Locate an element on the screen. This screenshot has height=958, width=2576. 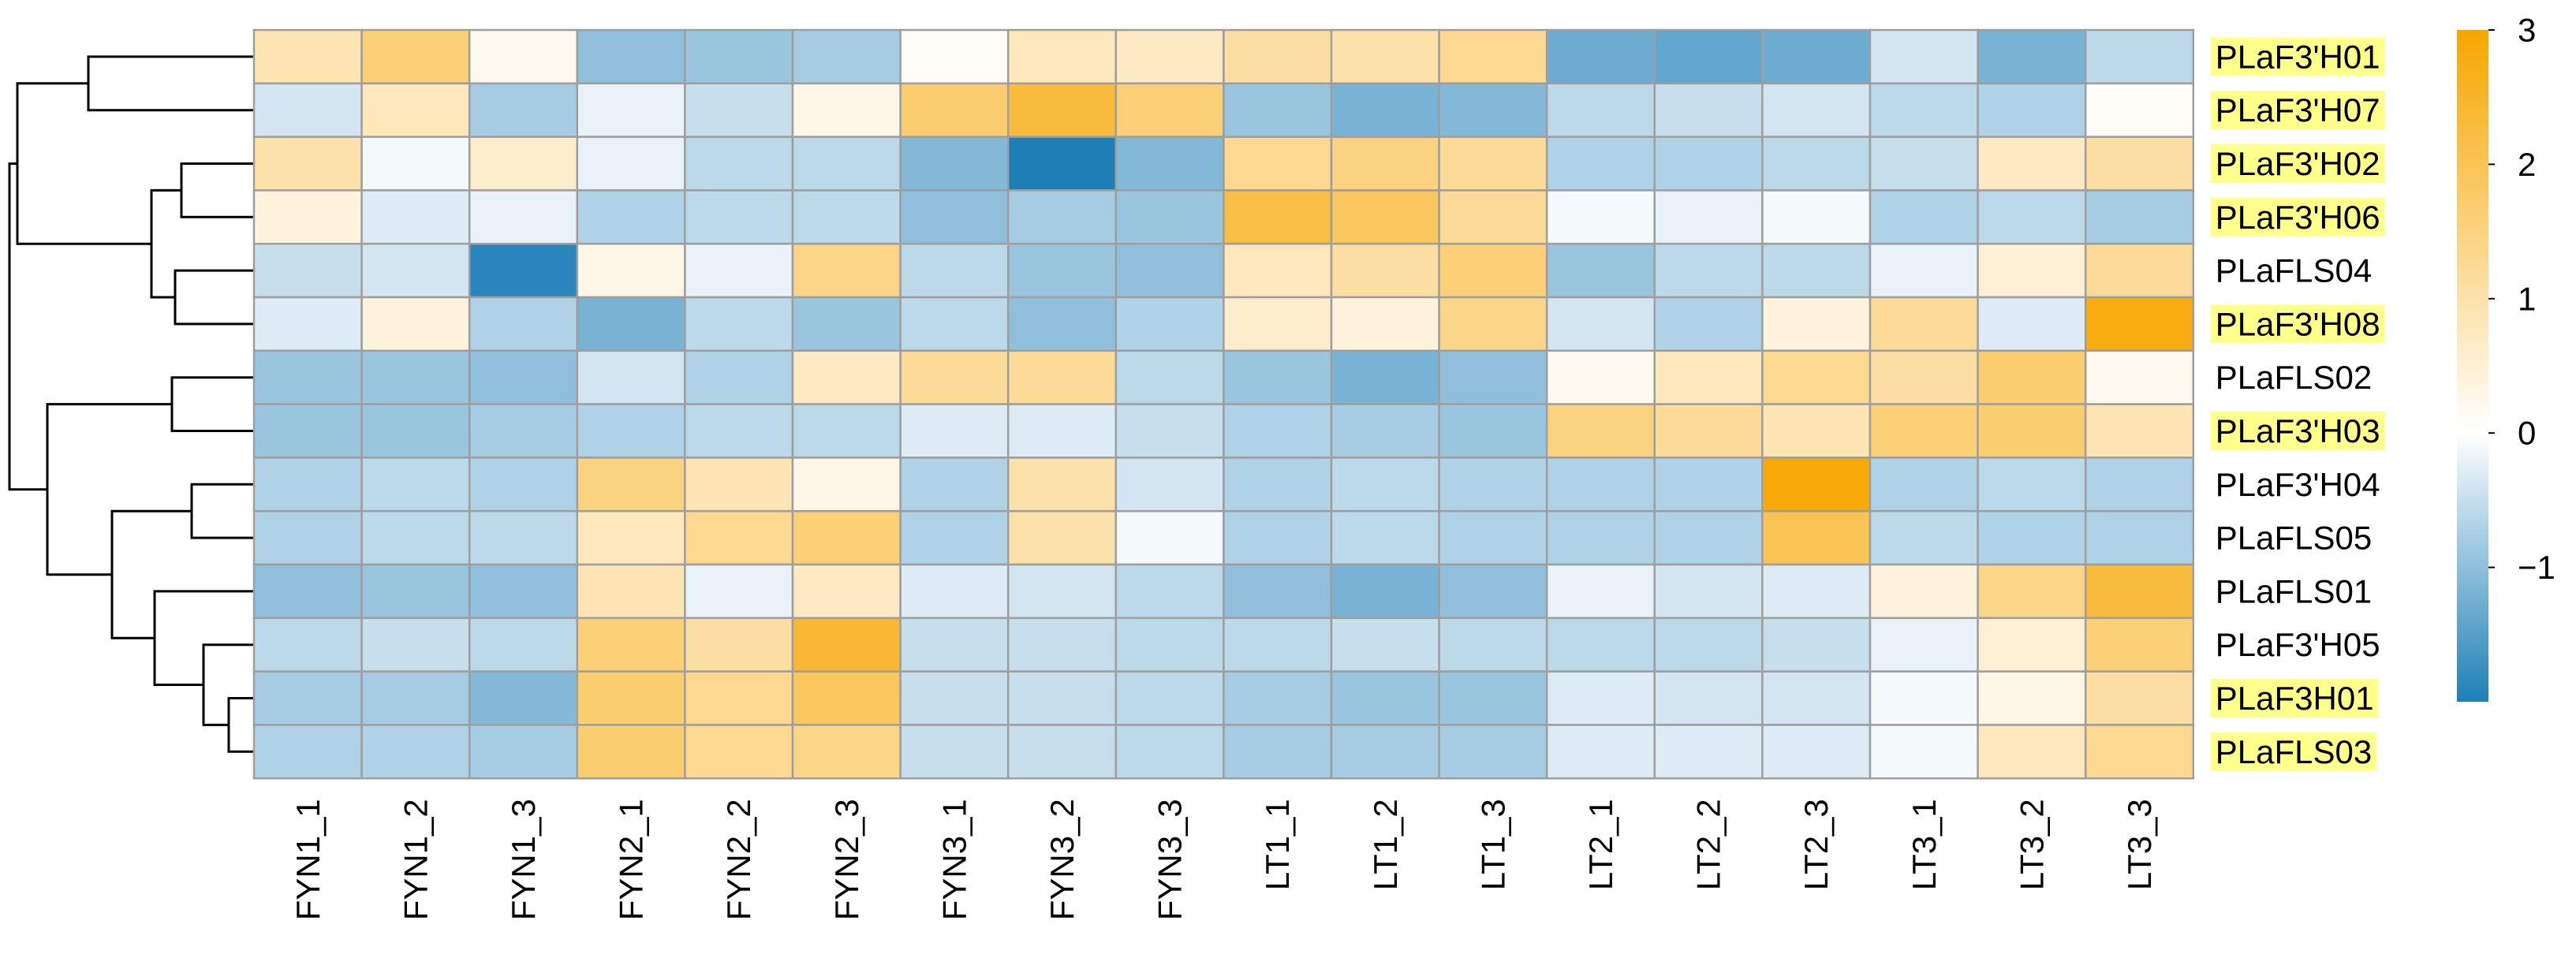
row-label: PLaF3'H04 is located at coordinates (2298, 485).